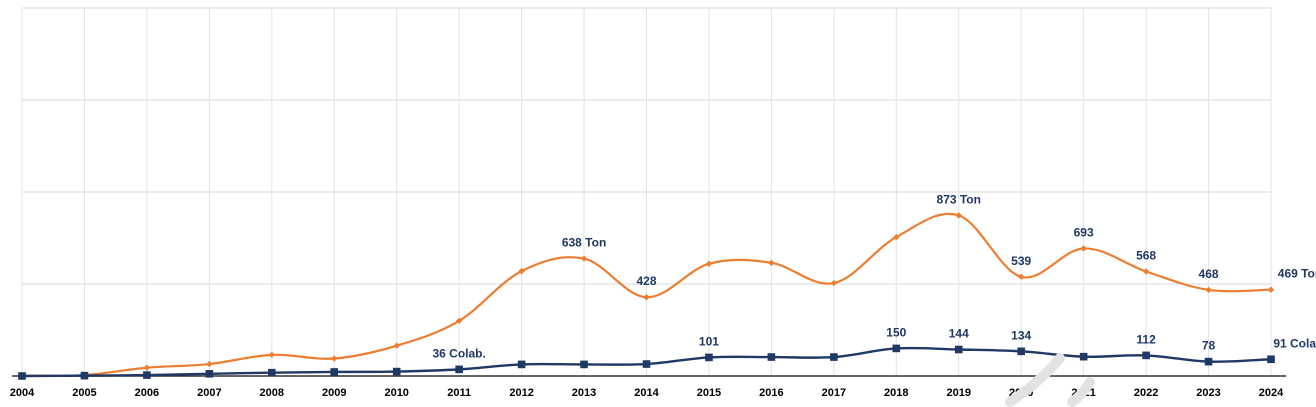  I want to click on data-label: 112, so click(1146, 339).